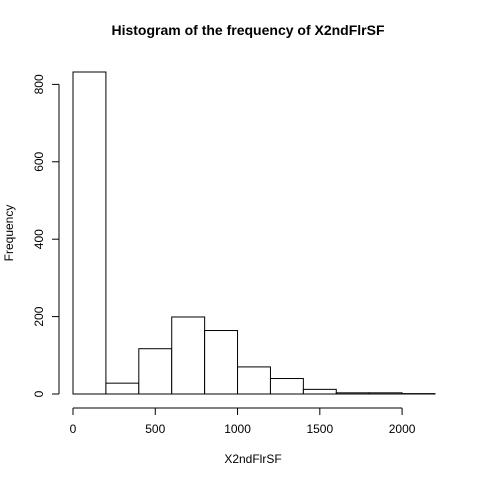  What do you see at coordinates (319, 429) in the screenshot?
I see `x-tick-label: 1500` at bounding box center [319, 429].